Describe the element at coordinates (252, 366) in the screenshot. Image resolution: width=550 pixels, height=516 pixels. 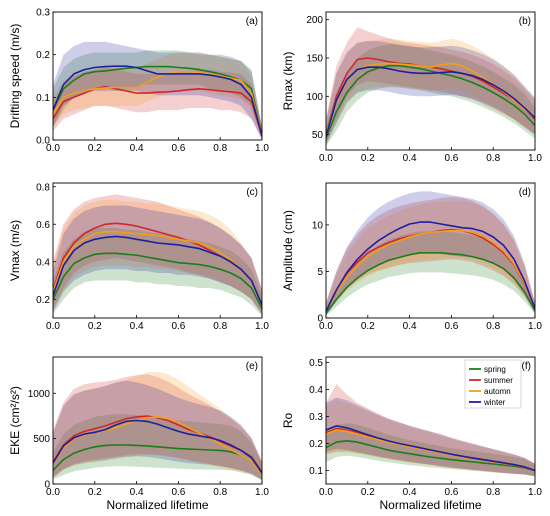
I see `panel-label: (e)` at that location.